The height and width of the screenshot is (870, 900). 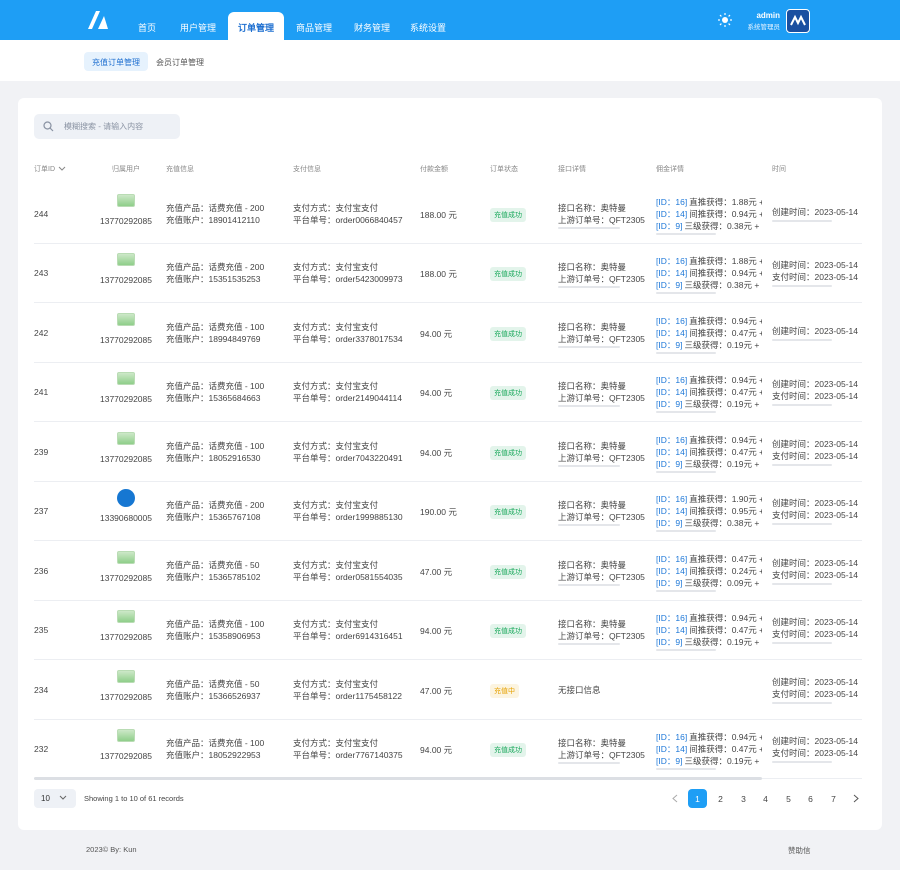 What do you see at coordinates (62, 169) in the screenshot?
I see `sort-icon` at bounding box center [62, 169].